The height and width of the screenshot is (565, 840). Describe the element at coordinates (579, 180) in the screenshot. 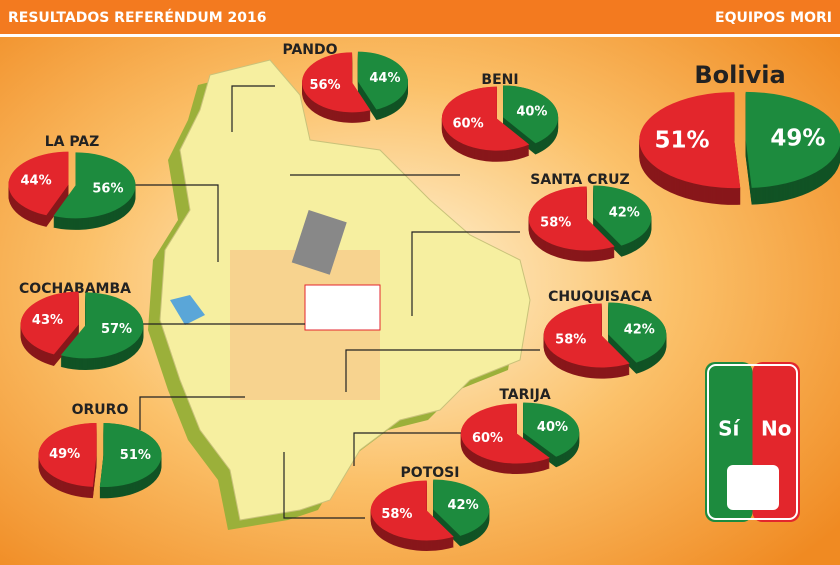

I see `pie-title: SANTA CRUZ` at that location.